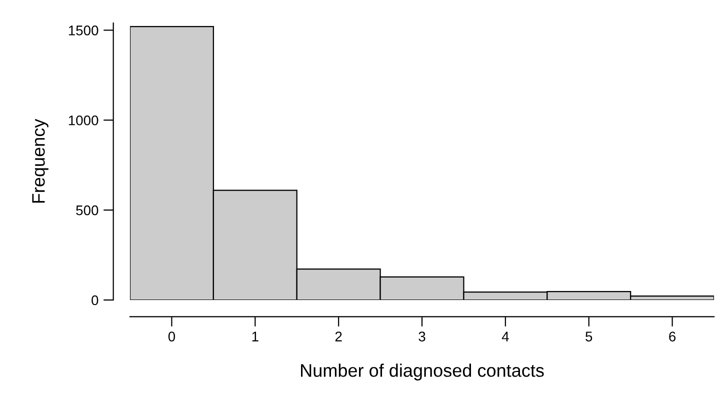  What do you see at coordinates (83, 31) in the screenshot?
I see `y-tick-label: 1500` at bounding box center [83, 31].